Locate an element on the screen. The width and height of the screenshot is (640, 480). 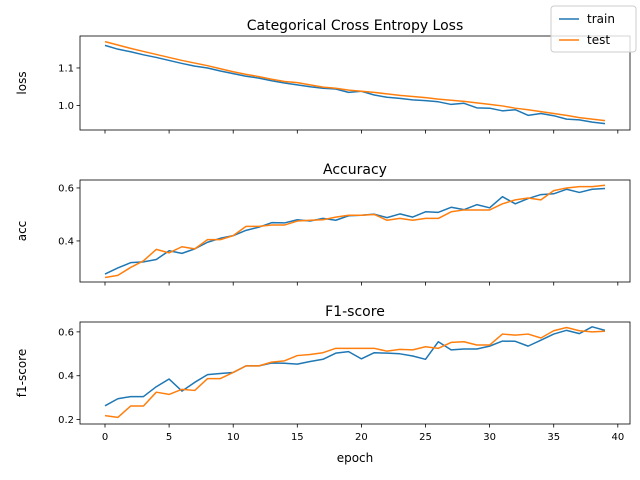
x-tick-label: 15 is located at coordinates (297, 437).